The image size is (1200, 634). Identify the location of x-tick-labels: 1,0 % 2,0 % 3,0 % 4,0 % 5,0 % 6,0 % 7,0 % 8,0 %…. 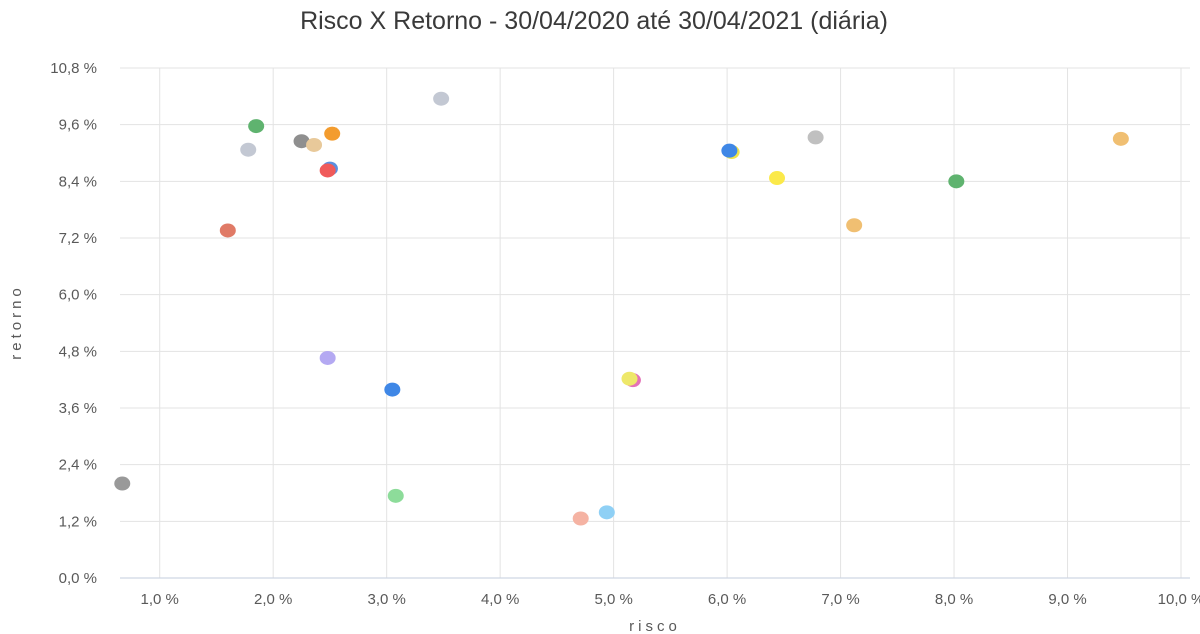
(670, 599).